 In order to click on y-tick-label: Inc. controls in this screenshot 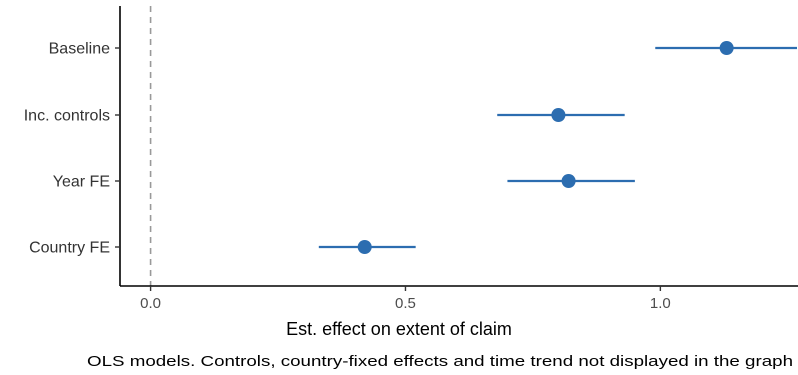, I will do `click(67, 116)`.